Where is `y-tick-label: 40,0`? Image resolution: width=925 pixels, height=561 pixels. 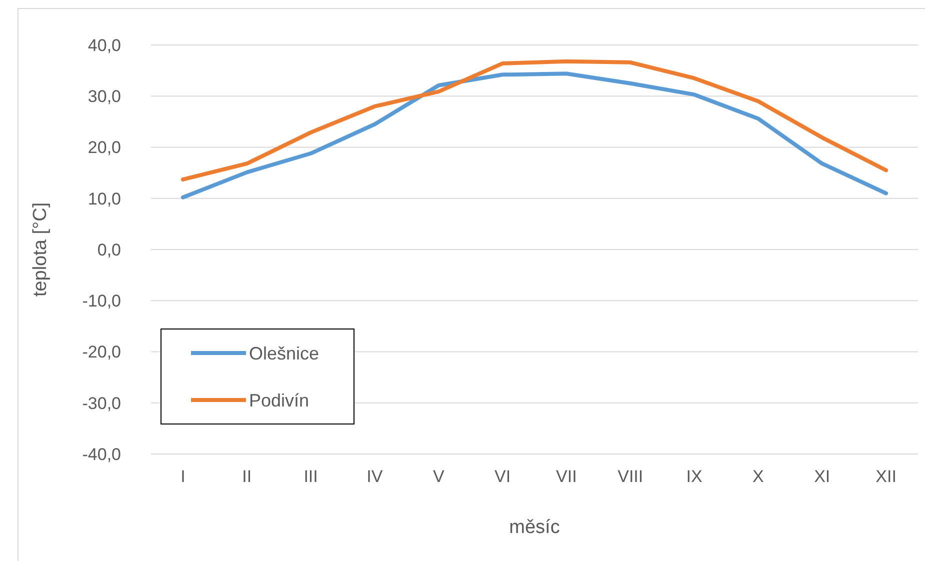 y-tick-label: 40,0 is located at coordinates (104, 45).